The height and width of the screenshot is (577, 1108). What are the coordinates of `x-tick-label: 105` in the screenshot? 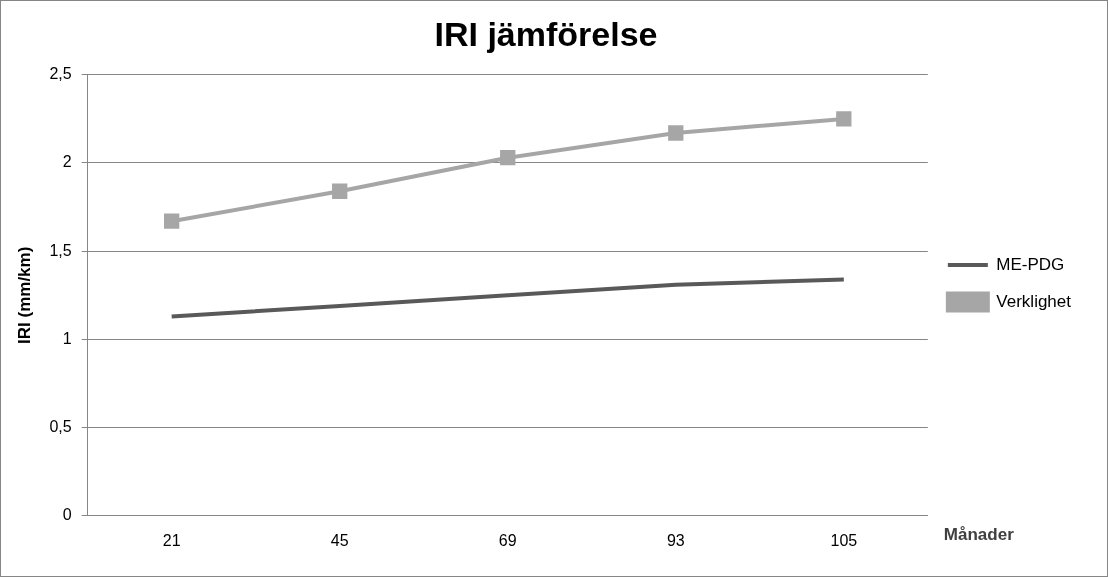 It's located at (844, 540).